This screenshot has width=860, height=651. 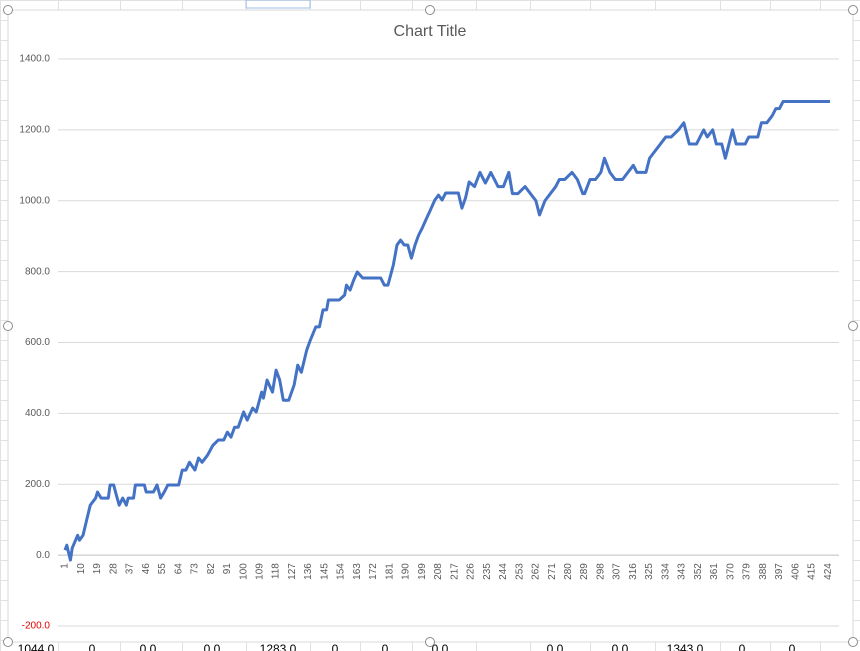 What do you see at coordinates (34, 59) in the screenshot?
I see `y-tick-label: 1400.0` at bounding box center [34, 59].